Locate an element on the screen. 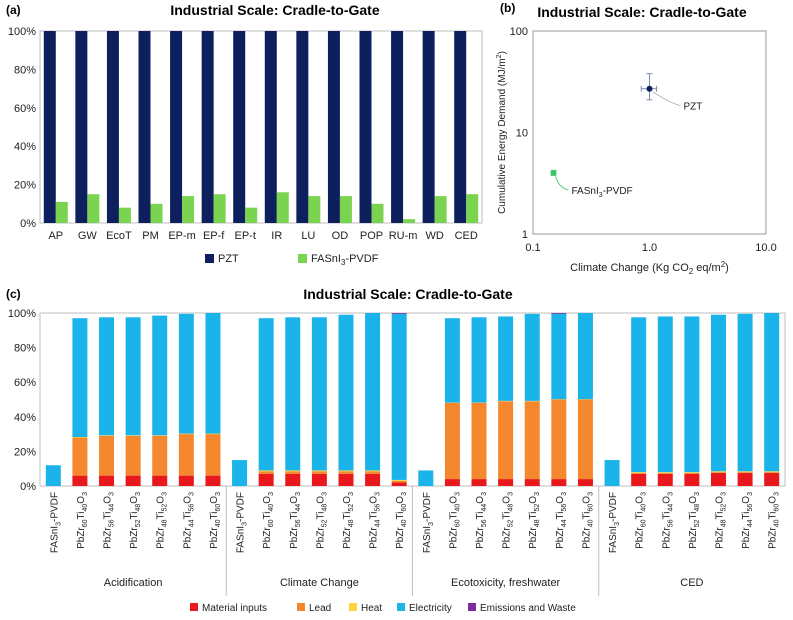 The height and width of the screenshot is (620, 793). legend-label: Emissions and Waste is located at coordinates (528, 608).